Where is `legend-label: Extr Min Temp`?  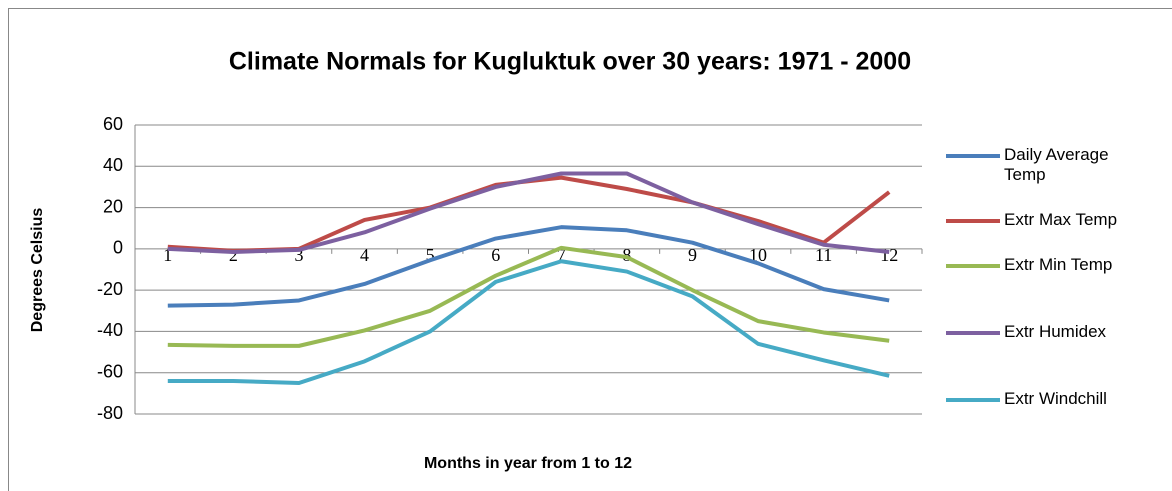 legend-label: Extr Min Temp is located at coordinates (1058, 264).